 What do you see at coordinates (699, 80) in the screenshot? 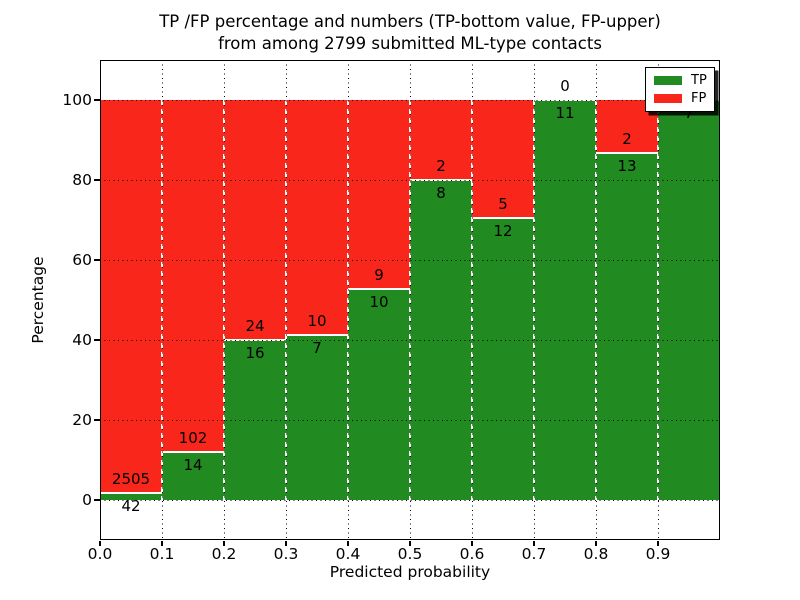
I see `legend-label-tp: TP` at bounding box center [699, 80].